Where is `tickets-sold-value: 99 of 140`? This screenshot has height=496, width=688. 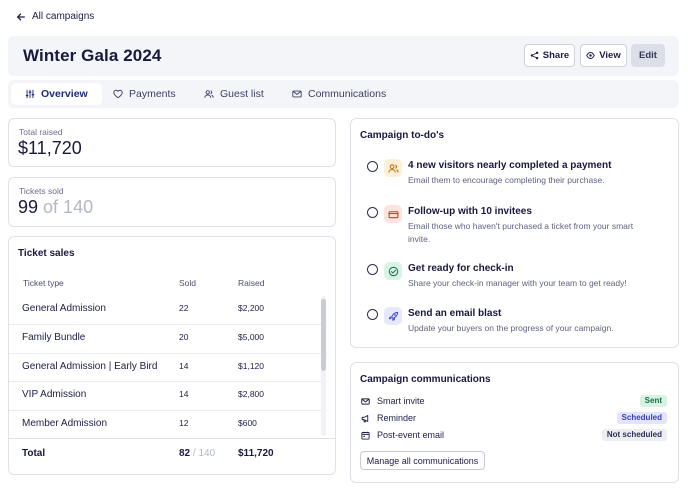
tickets-sold-value: 99 of 140 is located at coordinates (55, 207).